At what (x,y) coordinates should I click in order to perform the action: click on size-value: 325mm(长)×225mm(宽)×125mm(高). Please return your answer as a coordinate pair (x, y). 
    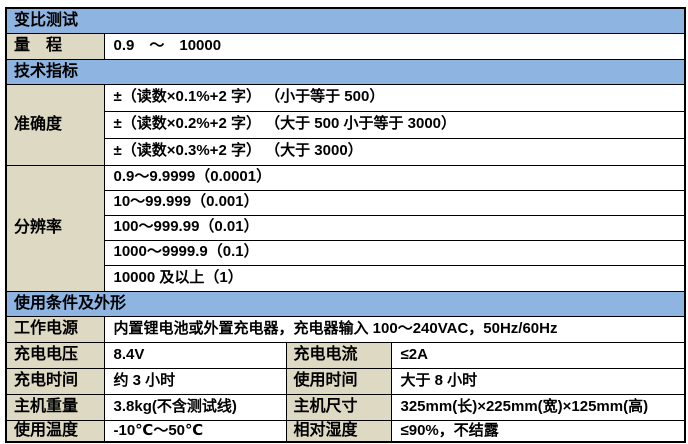
    Looking at the image, I should click on (538, 407).